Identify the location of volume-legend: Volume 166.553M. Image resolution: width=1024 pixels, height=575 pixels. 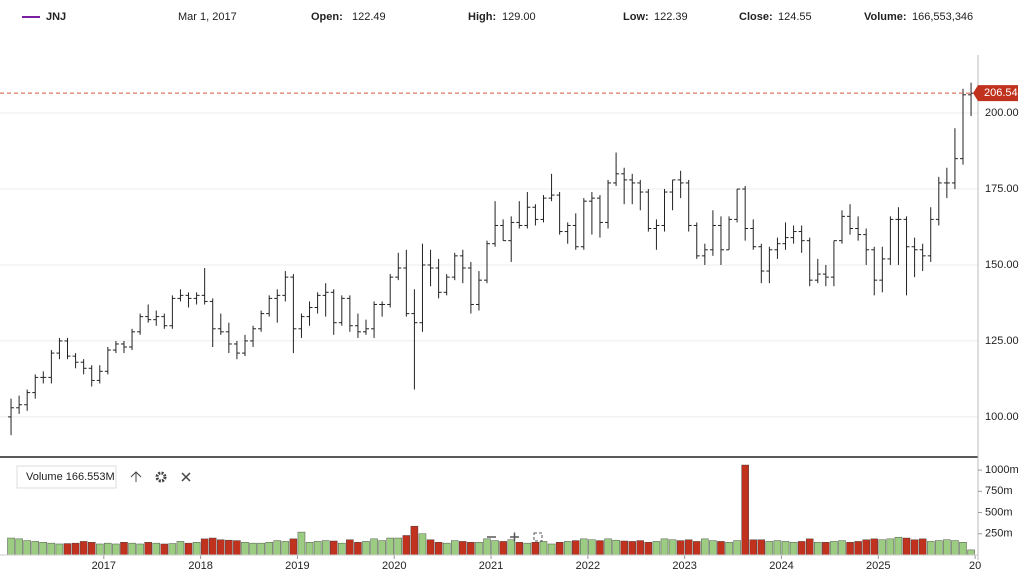
(70, 477).